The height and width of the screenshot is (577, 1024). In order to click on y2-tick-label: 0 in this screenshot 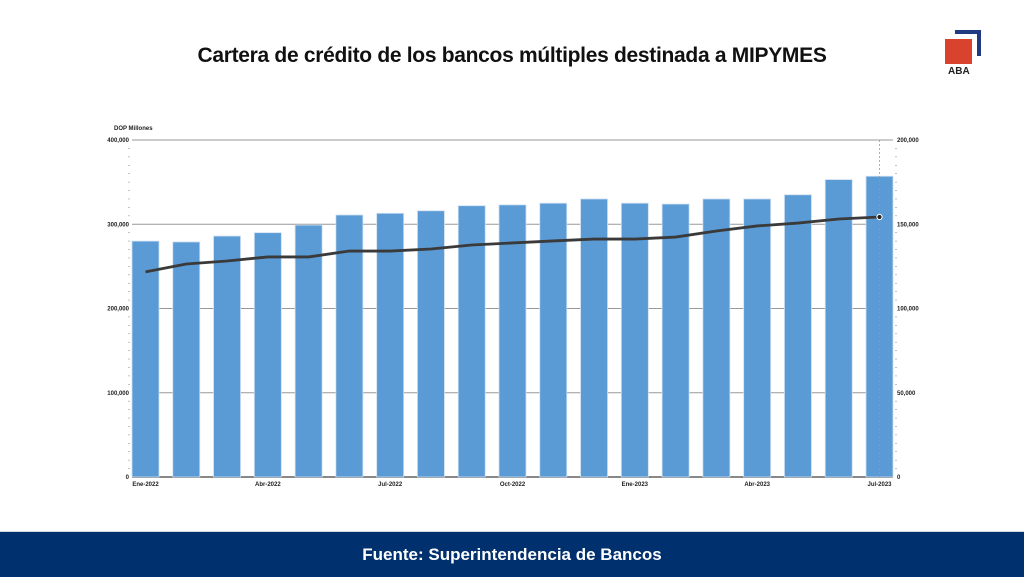, I will do `click(899, 478)`.